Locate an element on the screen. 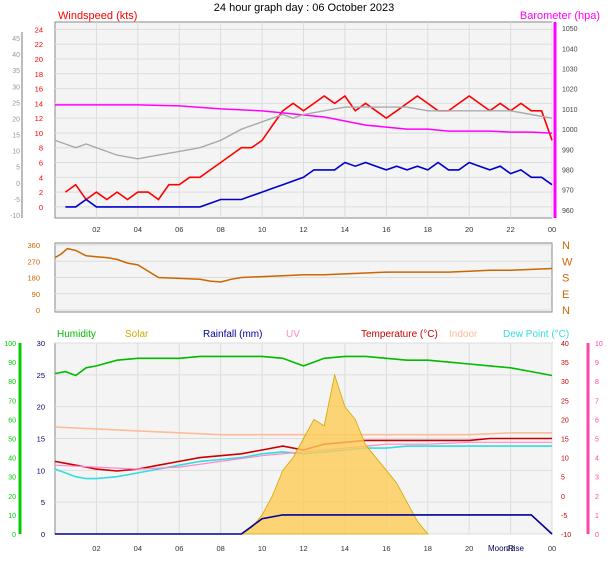  humidity-tick-label: 100 is located at coordinates (10, 344).